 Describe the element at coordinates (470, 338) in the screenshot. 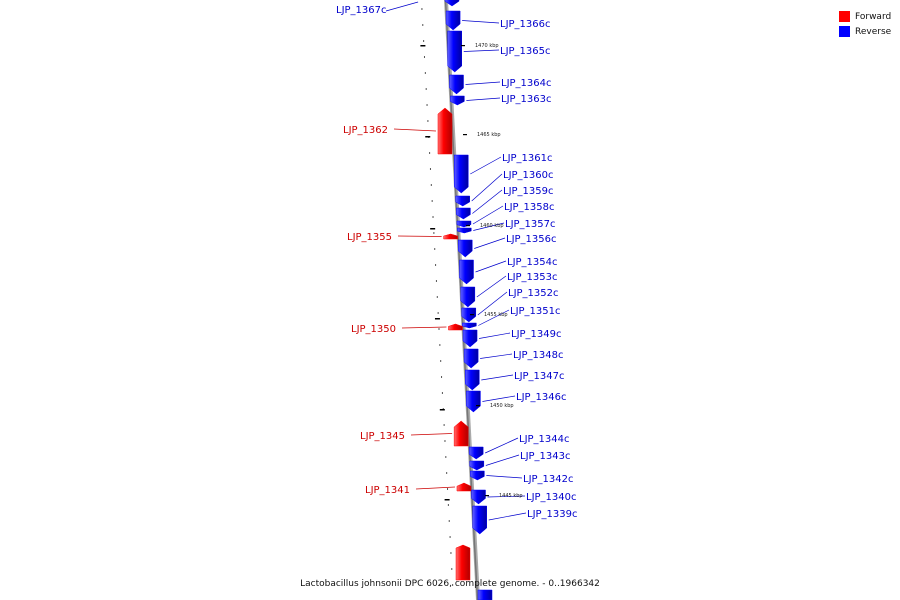

I see `gene-arrow-ljp-1349c` at that location.